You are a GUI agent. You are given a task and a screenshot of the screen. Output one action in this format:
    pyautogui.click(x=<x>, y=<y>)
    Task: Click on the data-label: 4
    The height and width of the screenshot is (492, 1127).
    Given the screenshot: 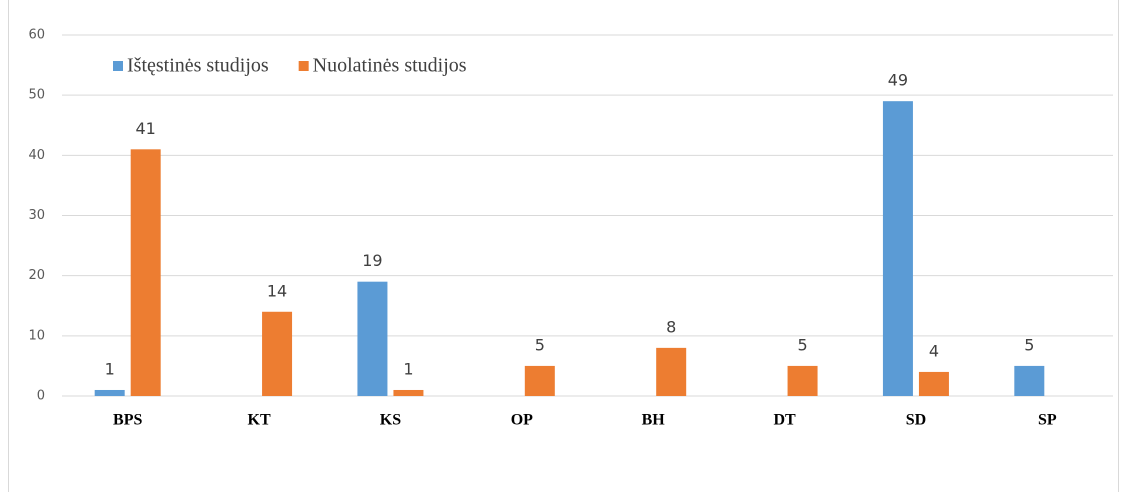 What is the action you would take?
    pyautogui.click(x=934, y=350)
    